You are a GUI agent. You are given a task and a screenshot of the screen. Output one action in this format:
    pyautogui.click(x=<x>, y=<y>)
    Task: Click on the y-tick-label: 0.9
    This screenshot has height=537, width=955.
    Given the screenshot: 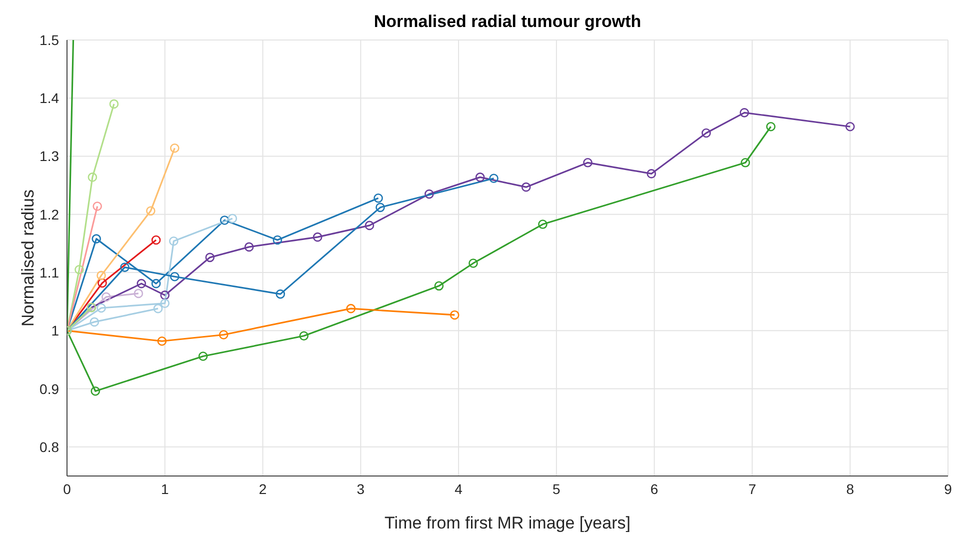 What is the action you would take?
    pyautogui.click(x=50, y=388)
    